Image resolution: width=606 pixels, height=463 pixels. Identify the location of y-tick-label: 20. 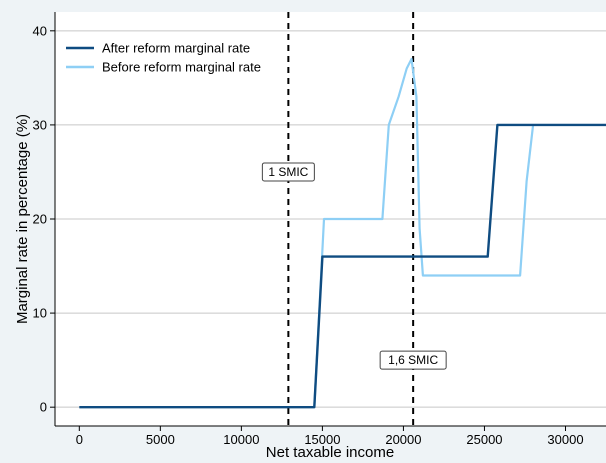
(40, 219).